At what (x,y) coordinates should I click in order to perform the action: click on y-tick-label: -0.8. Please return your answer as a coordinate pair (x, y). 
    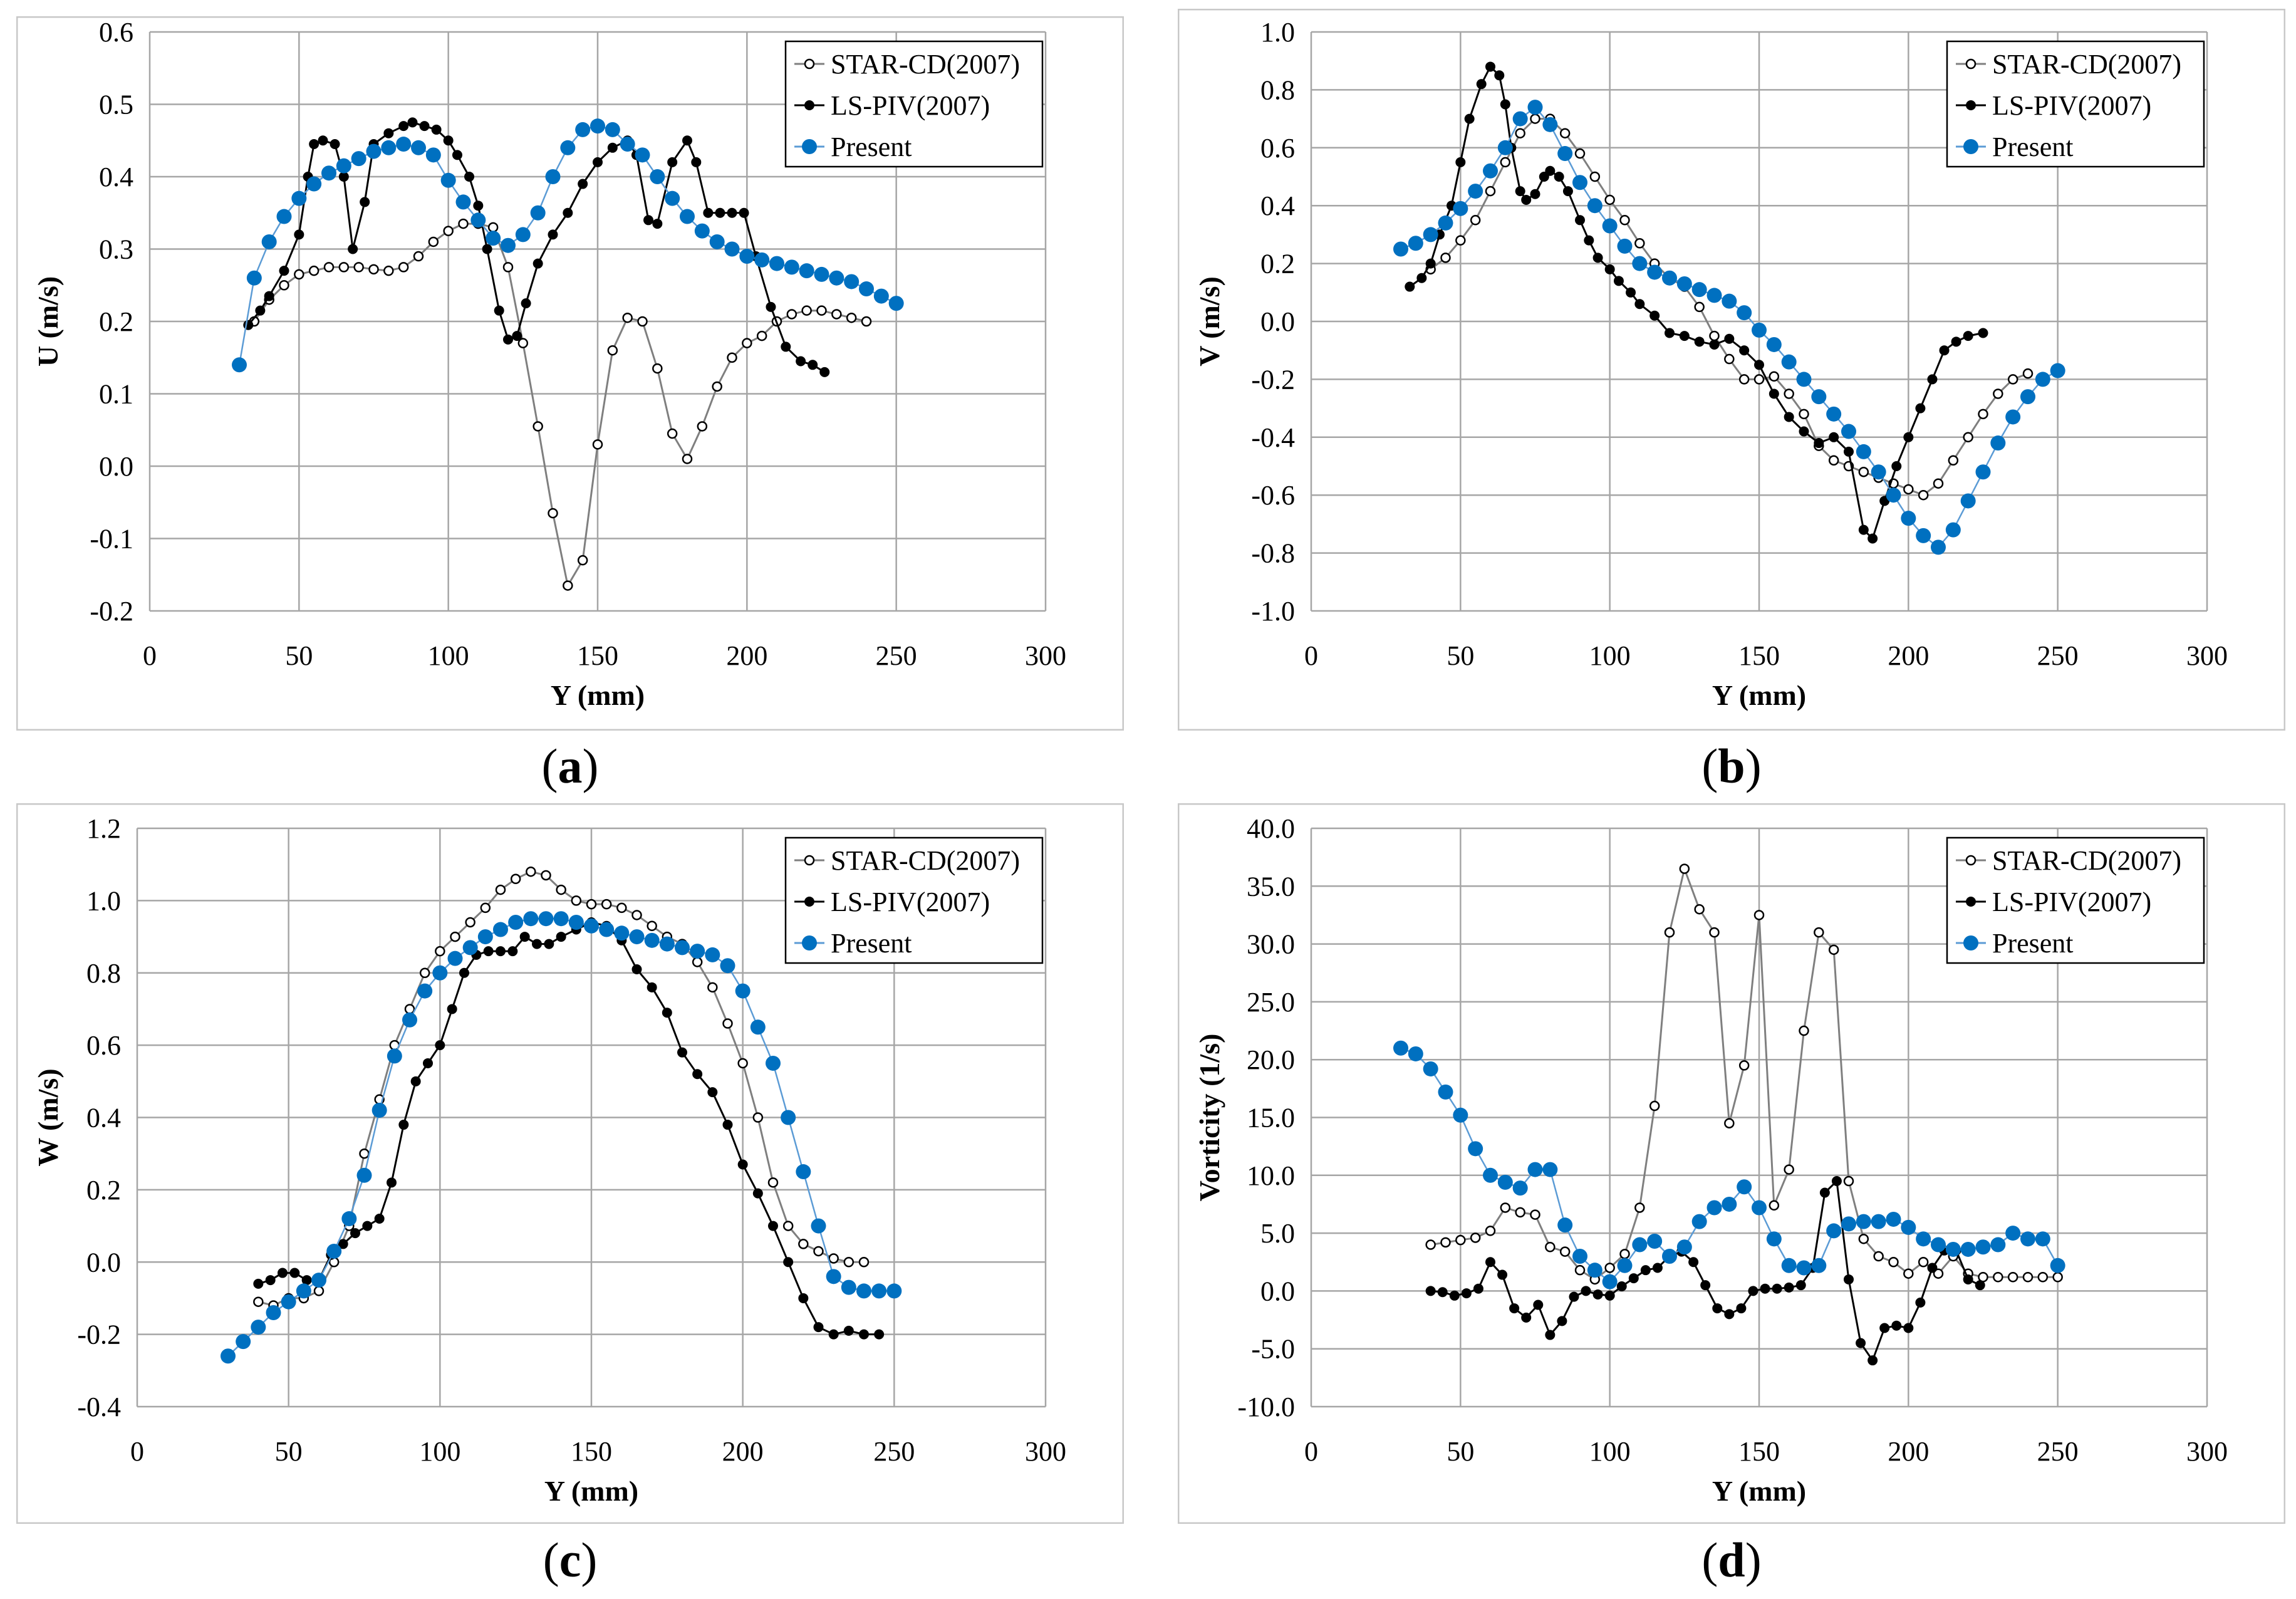
    Looking at the image, I should click on (1273, 553).